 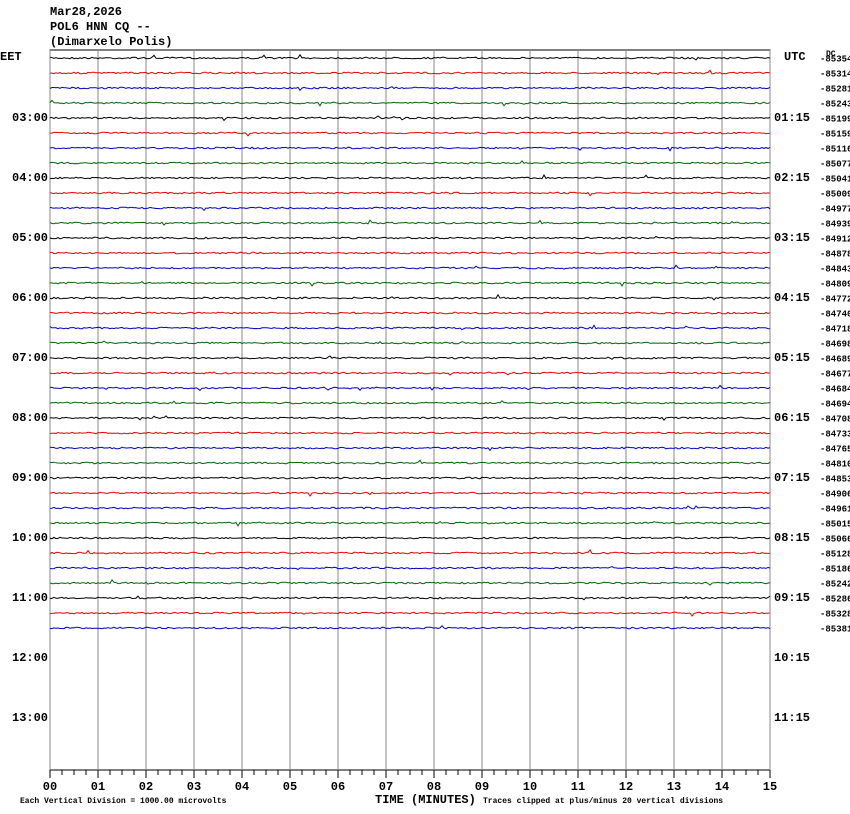 I want to click on x-tick-label: 04, so click(x=242, y=787).